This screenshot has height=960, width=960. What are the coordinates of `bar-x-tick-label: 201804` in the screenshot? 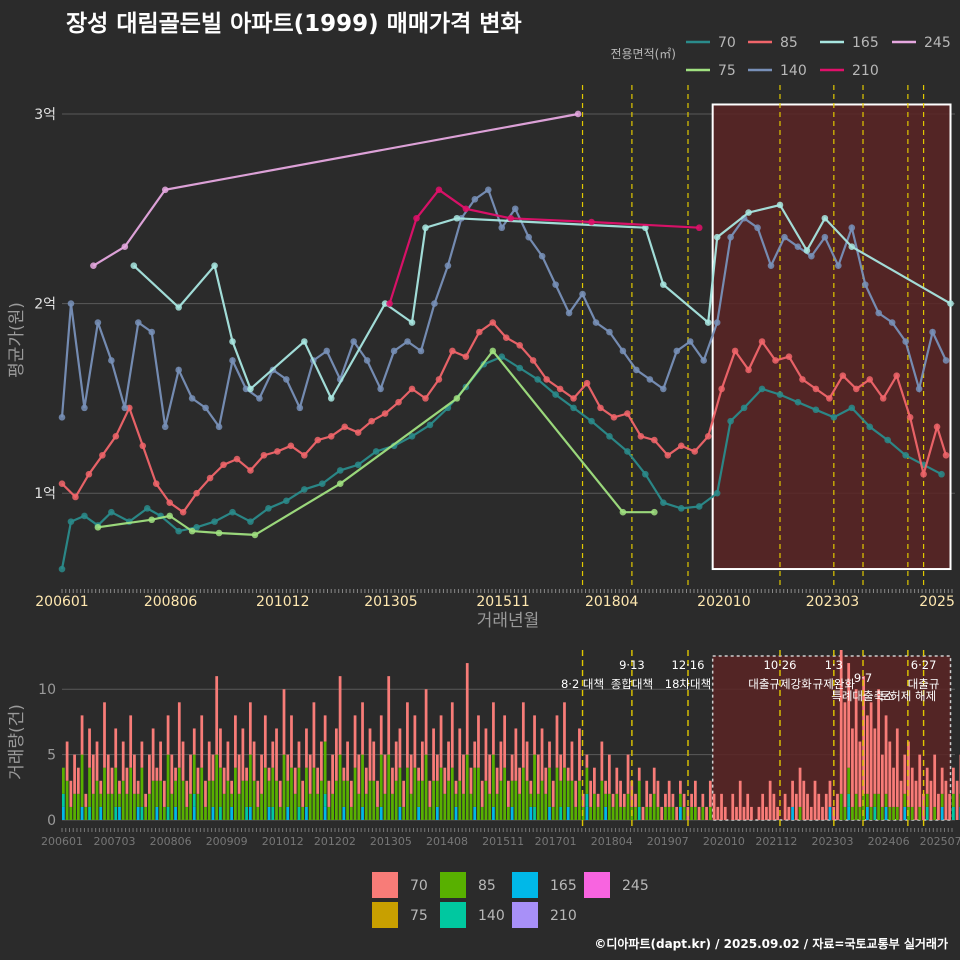 It's located at (612, 841).